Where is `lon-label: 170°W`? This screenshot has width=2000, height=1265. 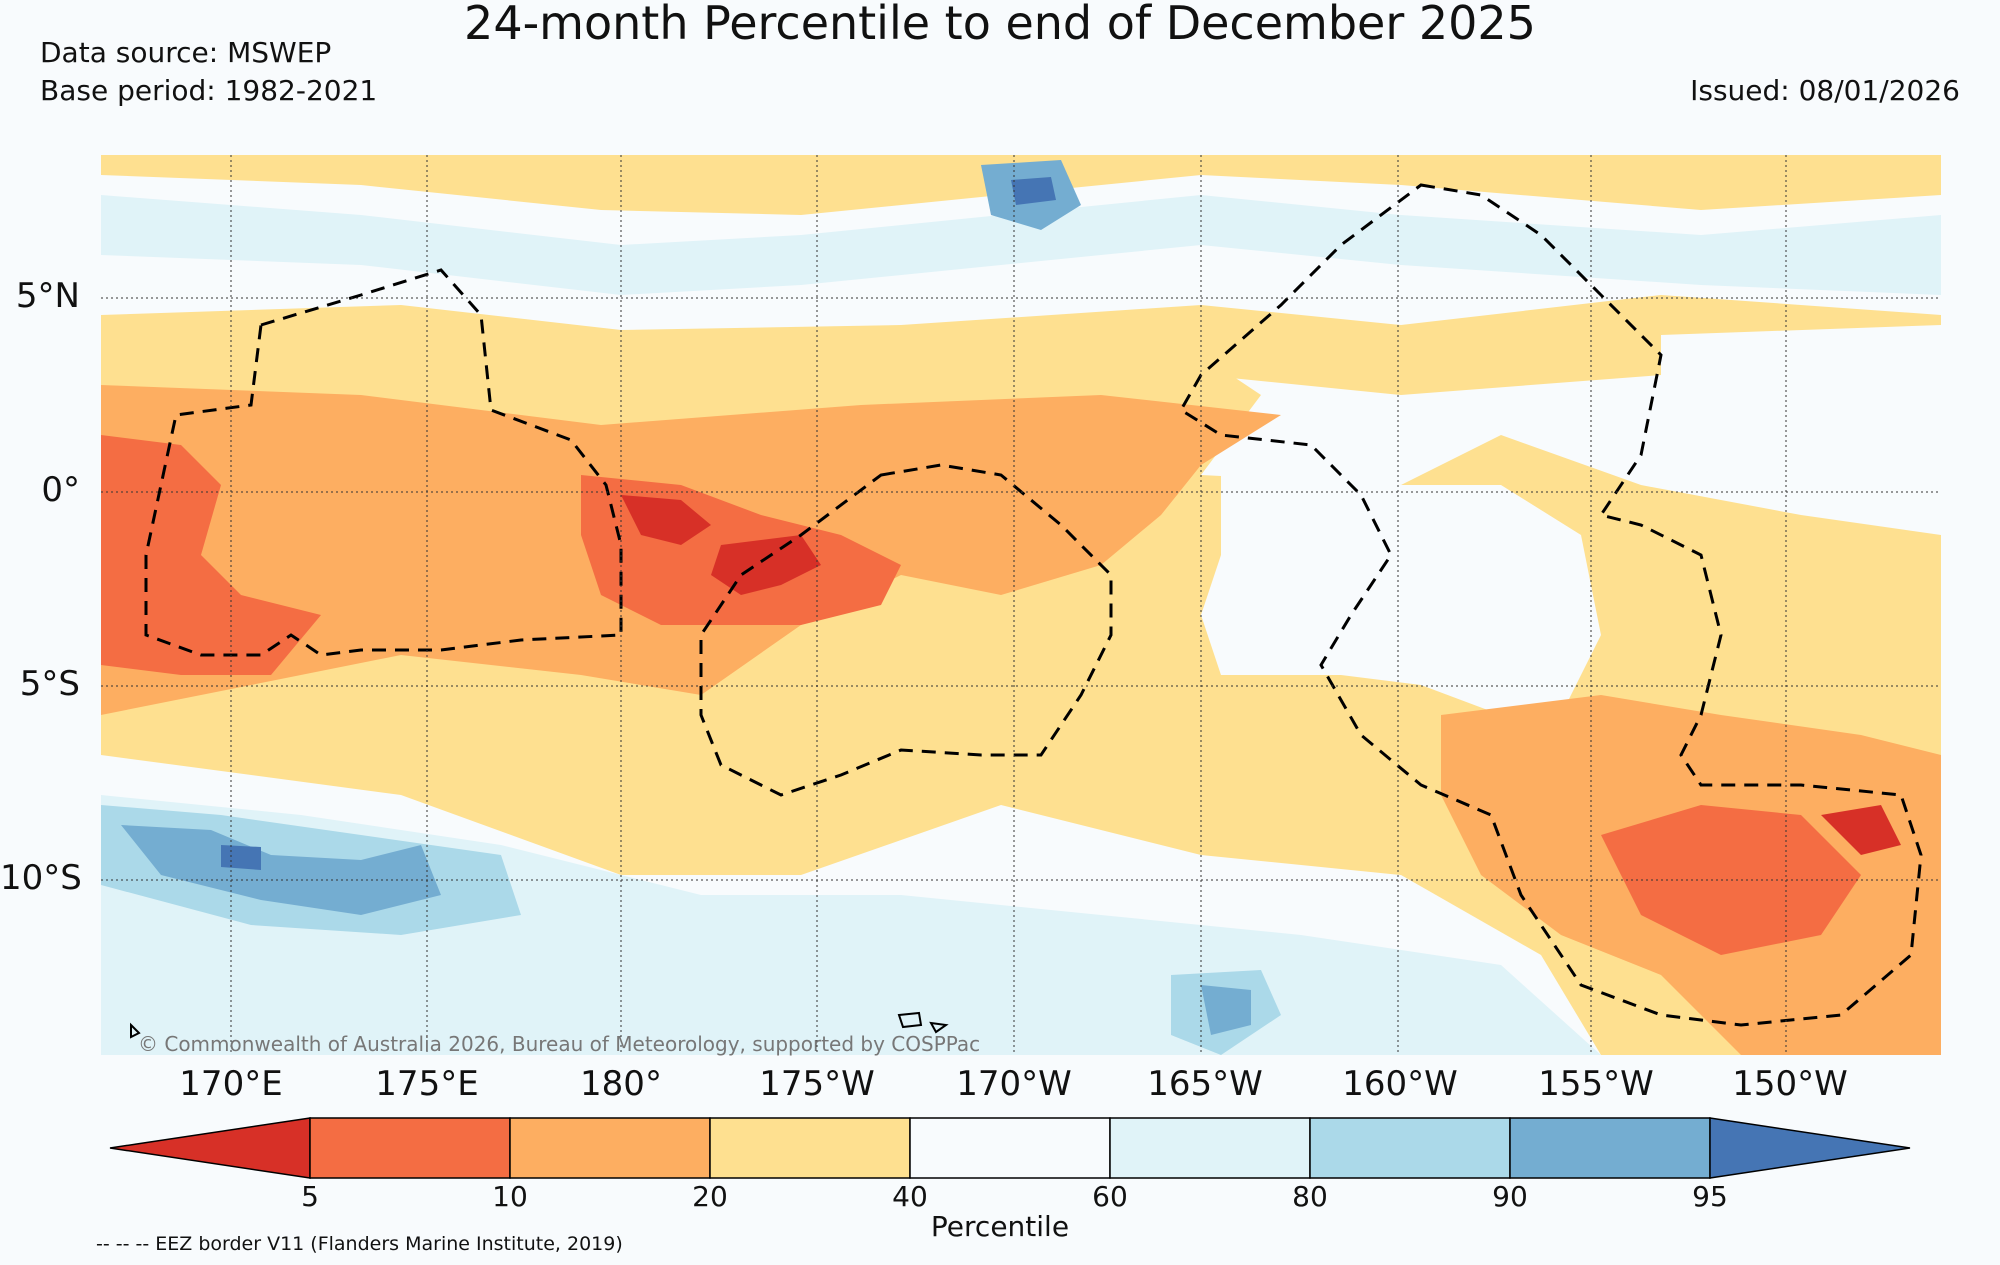 lon-label: 170°W is located at coordinates (1014, 1084).